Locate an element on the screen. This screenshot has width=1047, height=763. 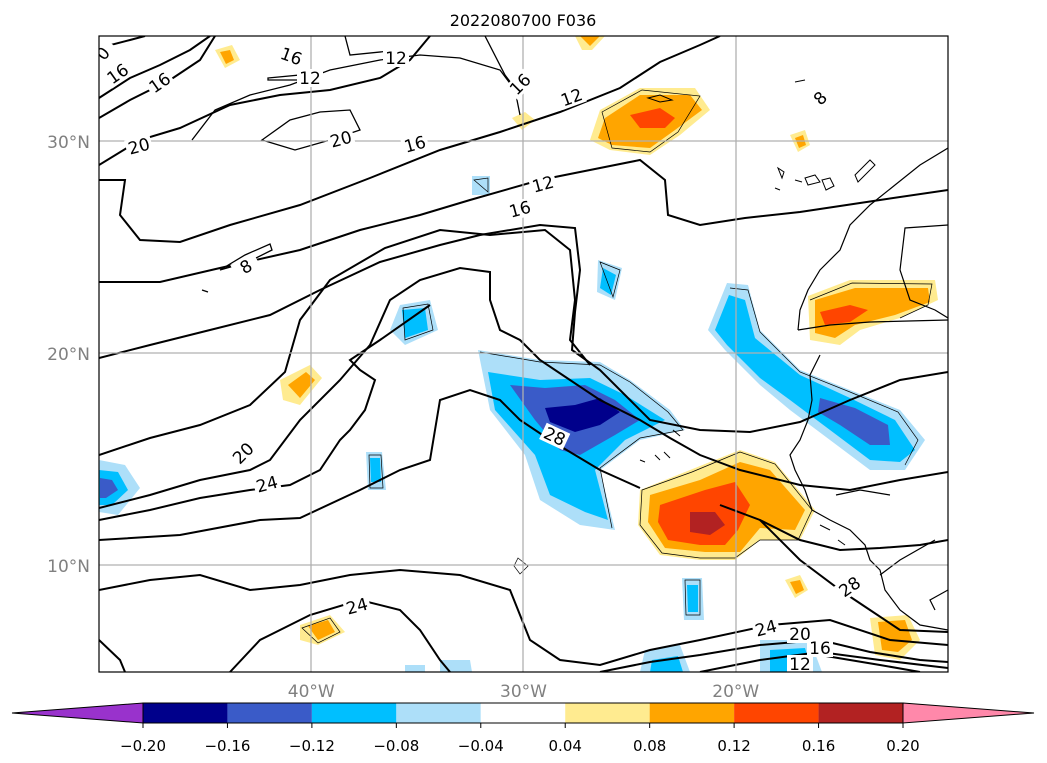
lat-label: 20°N is located at coordinates (68, 355).